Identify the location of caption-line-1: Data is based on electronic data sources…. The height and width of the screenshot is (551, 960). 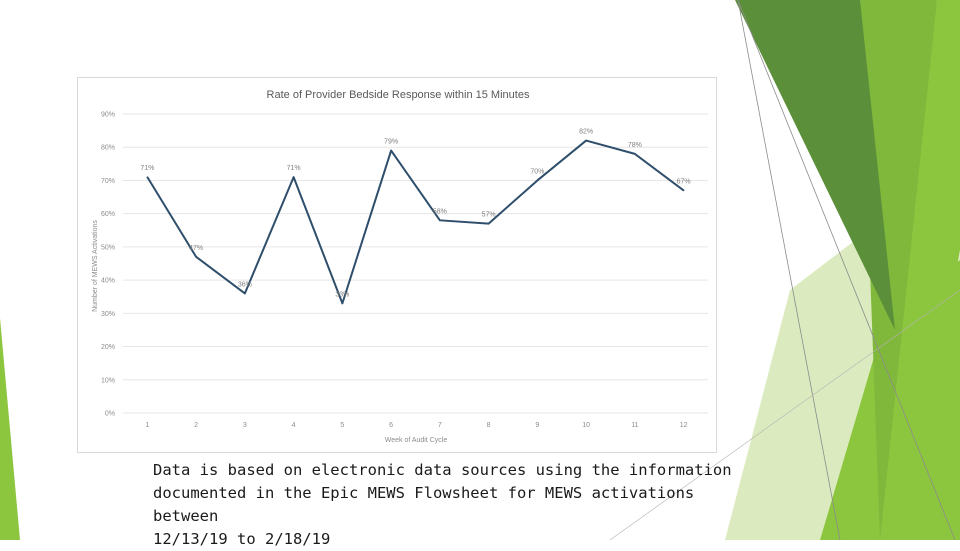
(442, 470).